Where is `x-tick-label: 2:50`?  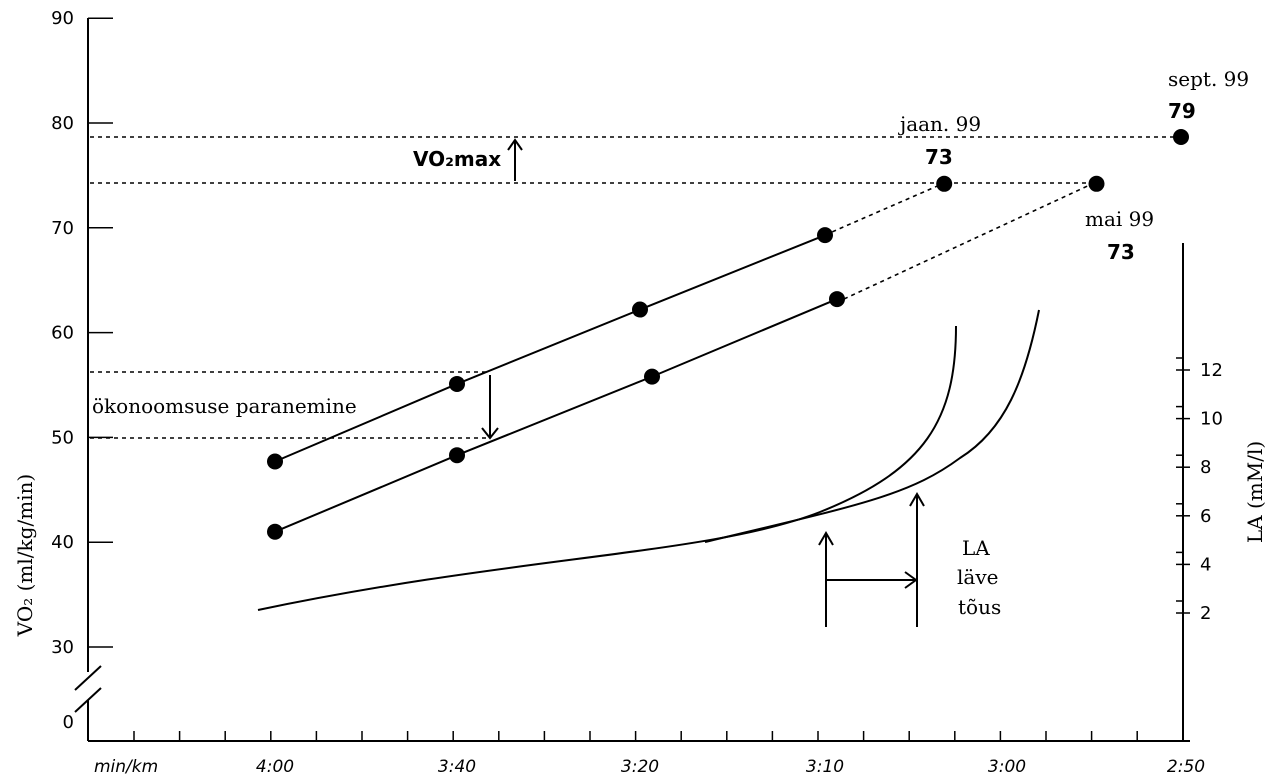
x-tick-label: 2:50 is located at coordinates (1186, 766).